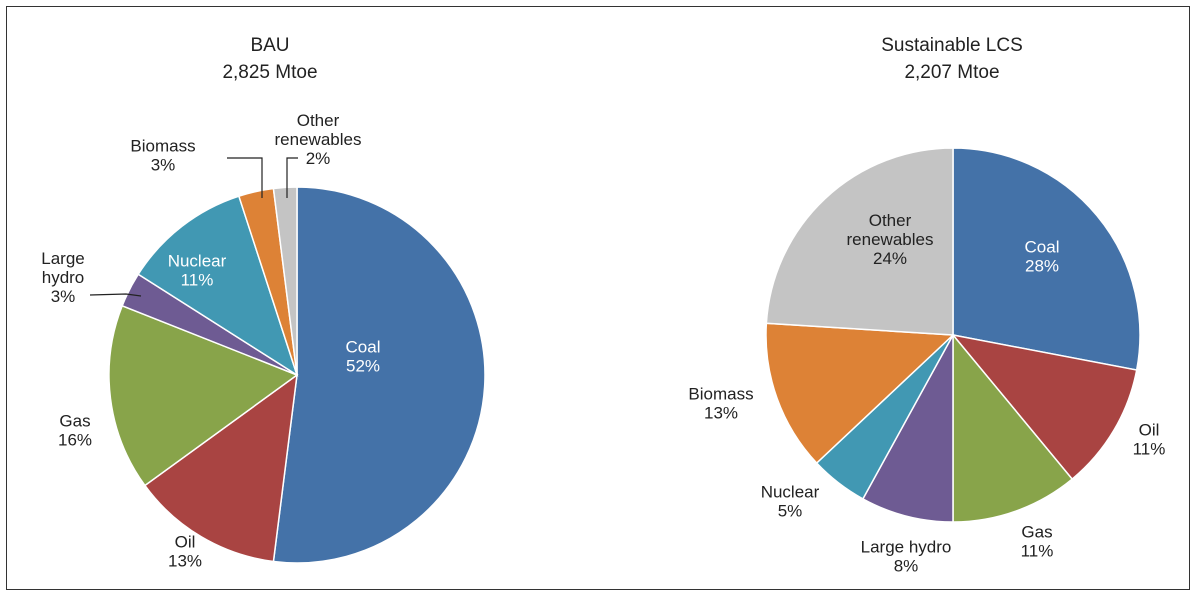 The height and width of the screenshot is (596, 1196). Describe the element at coordinates (951, 72) in the screenshot. I see `lcs-chart-subtitle: 2,207 Mtoe` at that location.